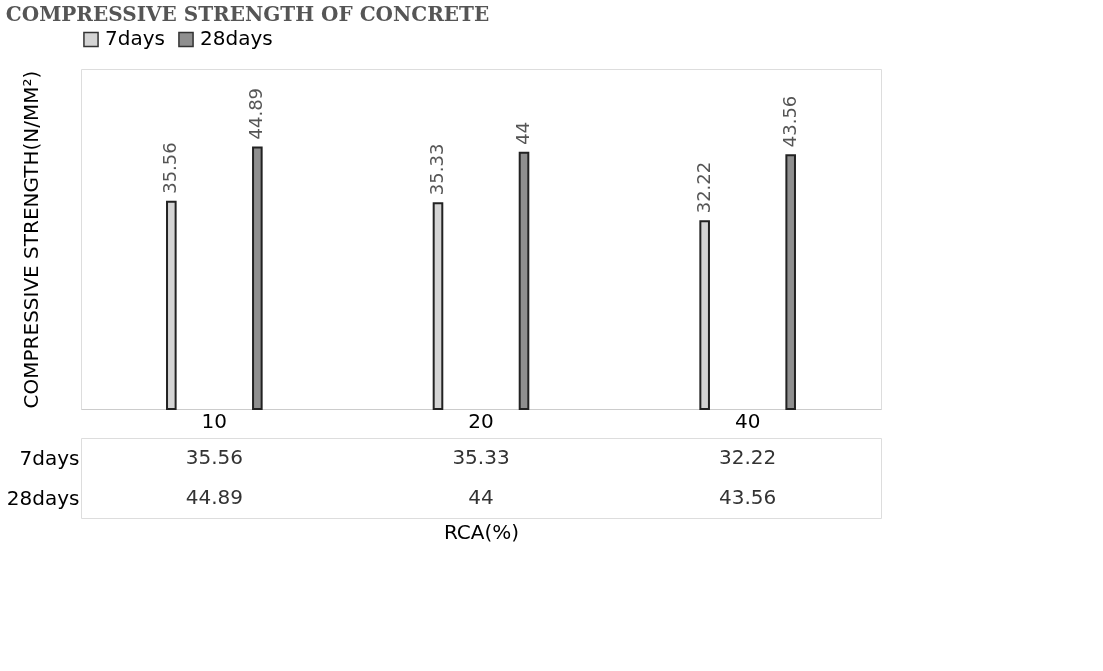 The width and height of the screenshot is (1103, 671). What do you see at coordinates (247, 14) in the screenshot?
I see `chart-title: COMPRESSIVE STRENGTH OF CONCRETE` at bounding box center [247, 14].